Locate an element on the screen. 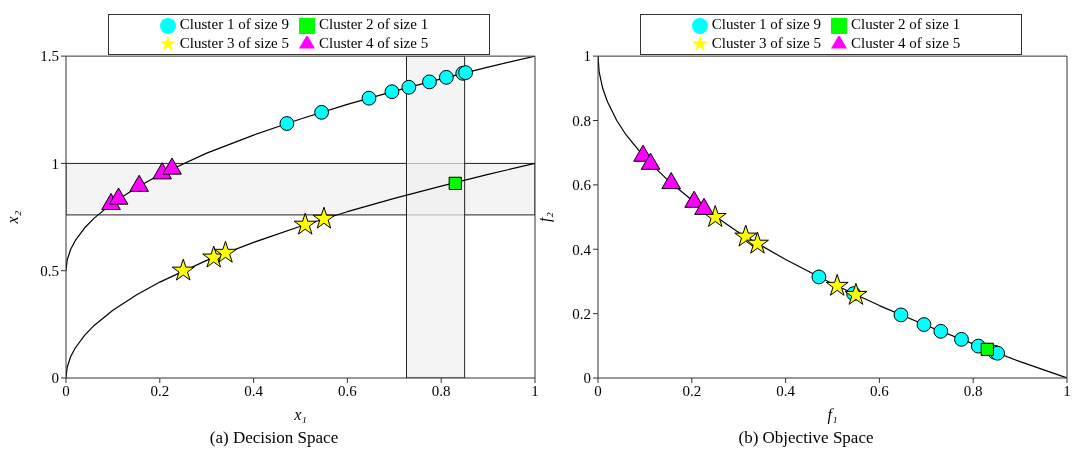  y-tick-label: 0.8 is located at coordinates (581, 120).